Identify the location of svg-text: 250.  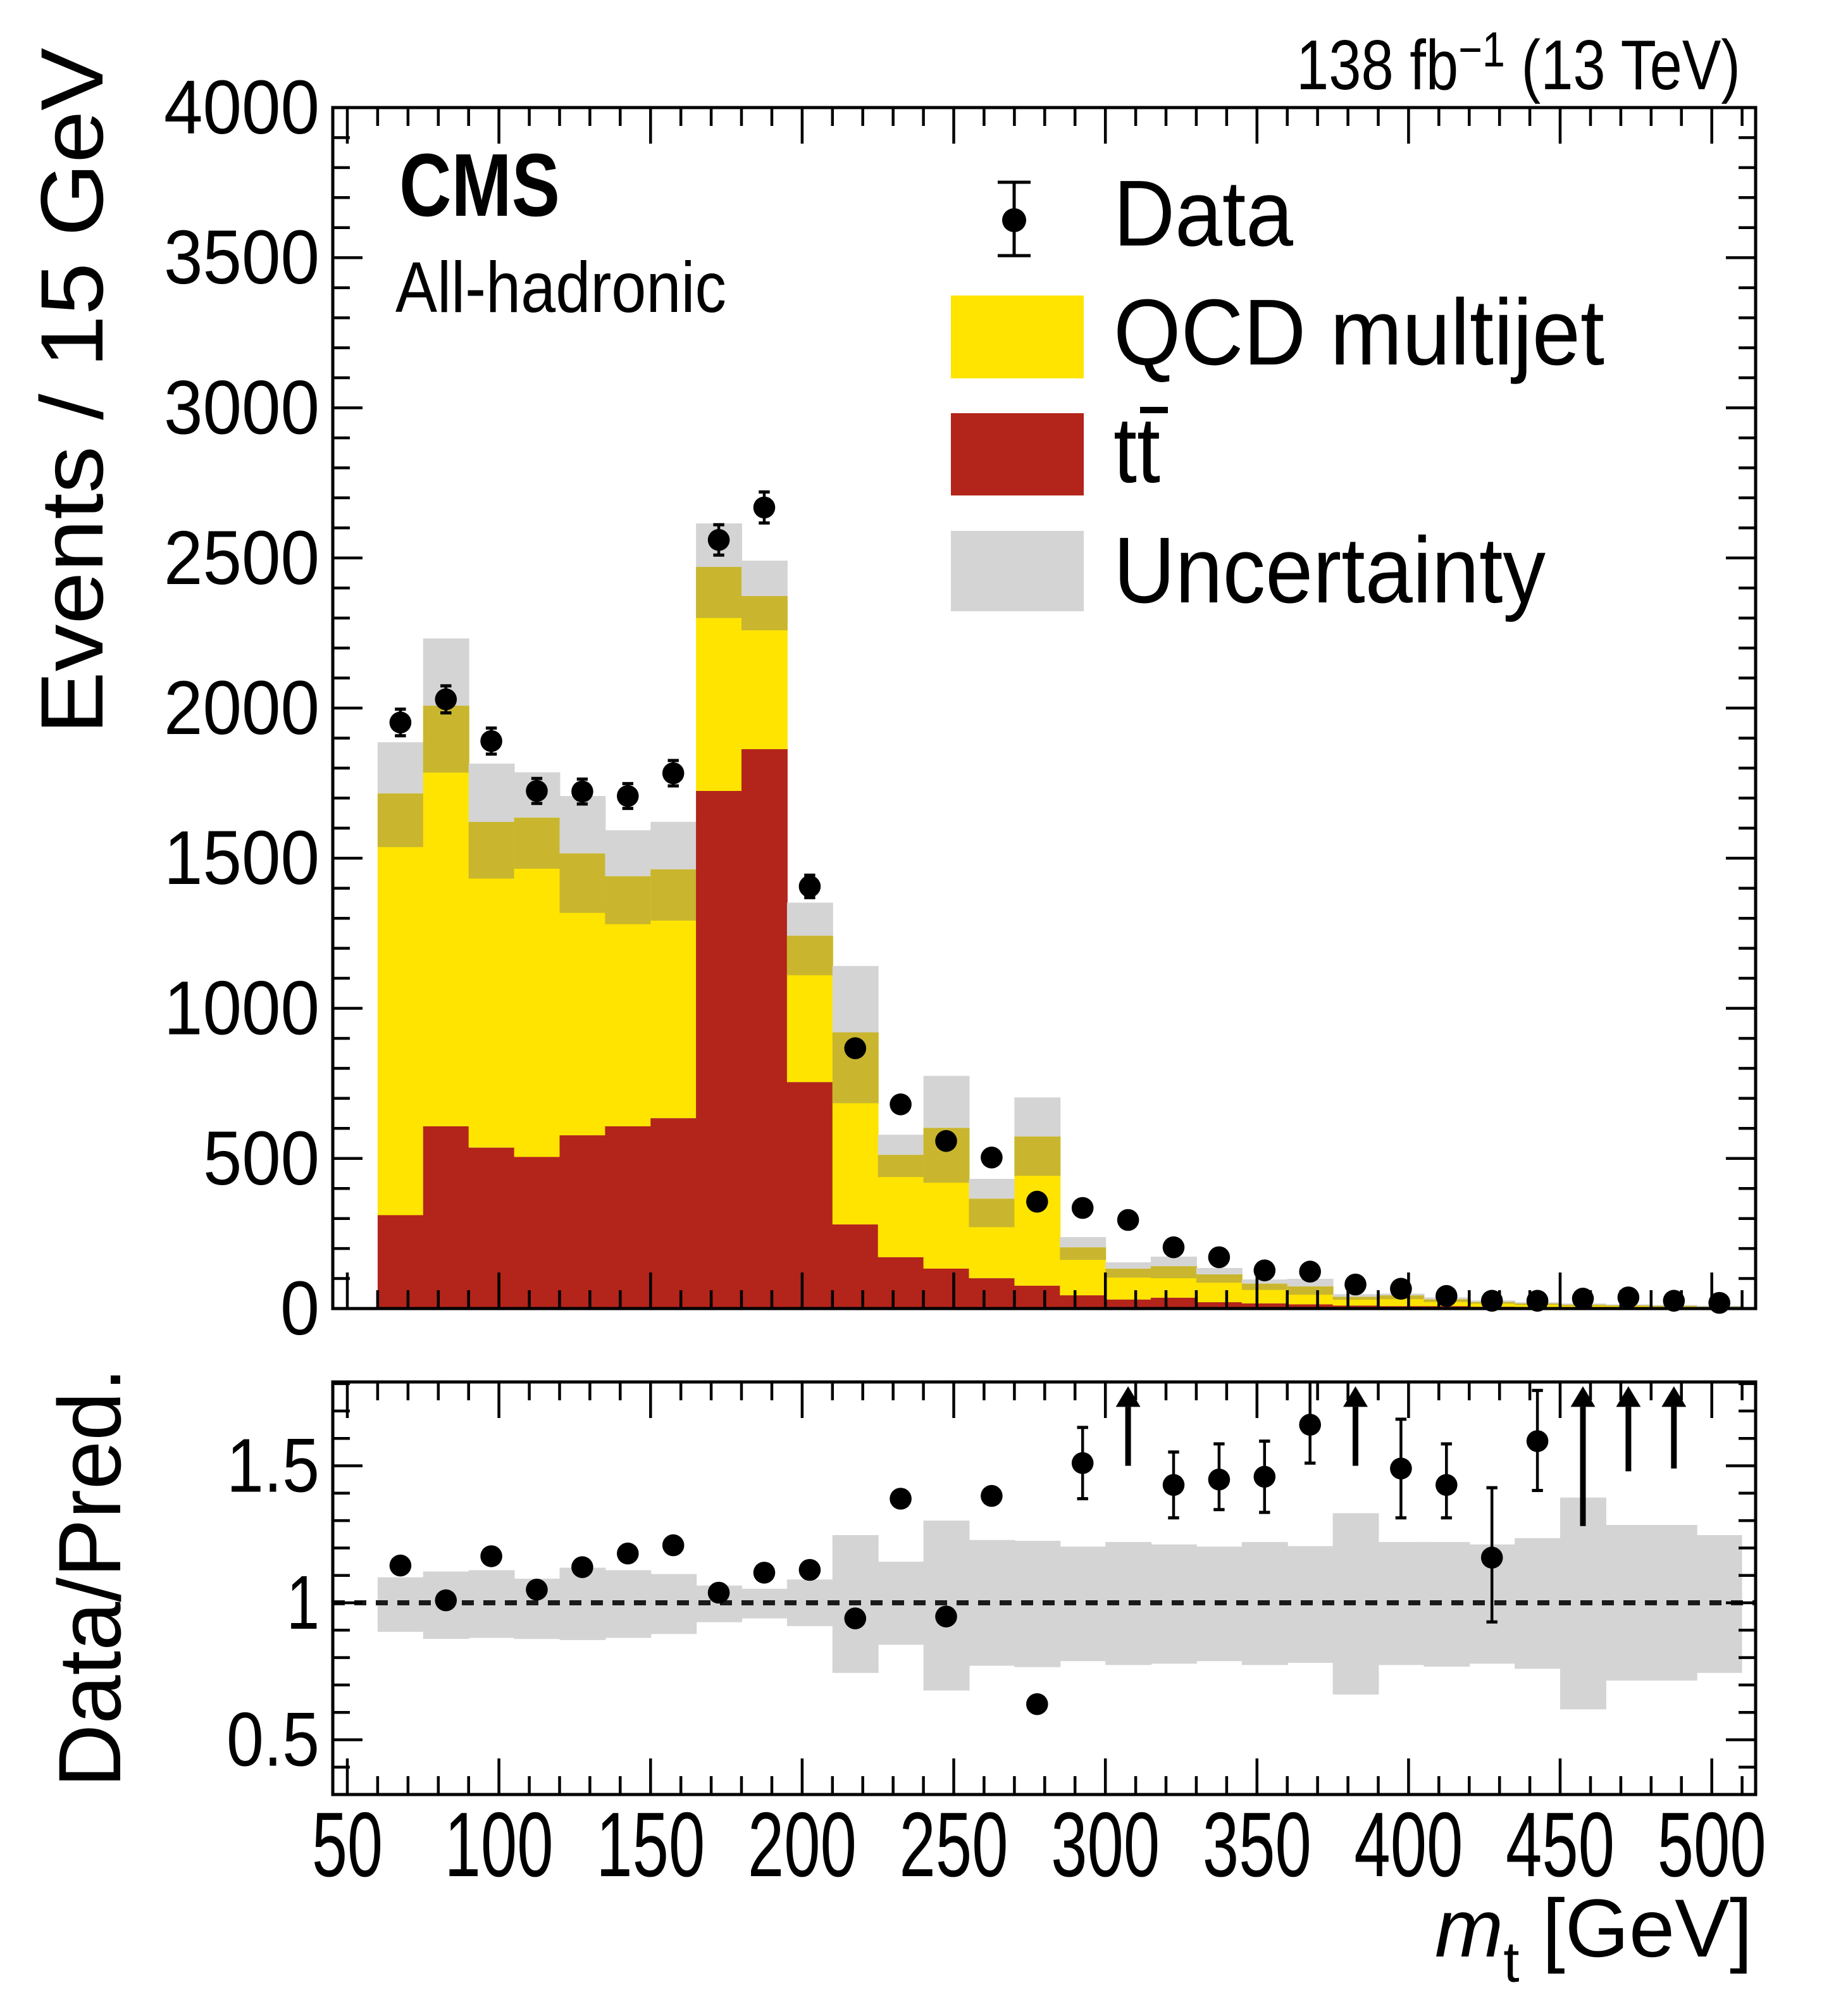
(954, 1844).